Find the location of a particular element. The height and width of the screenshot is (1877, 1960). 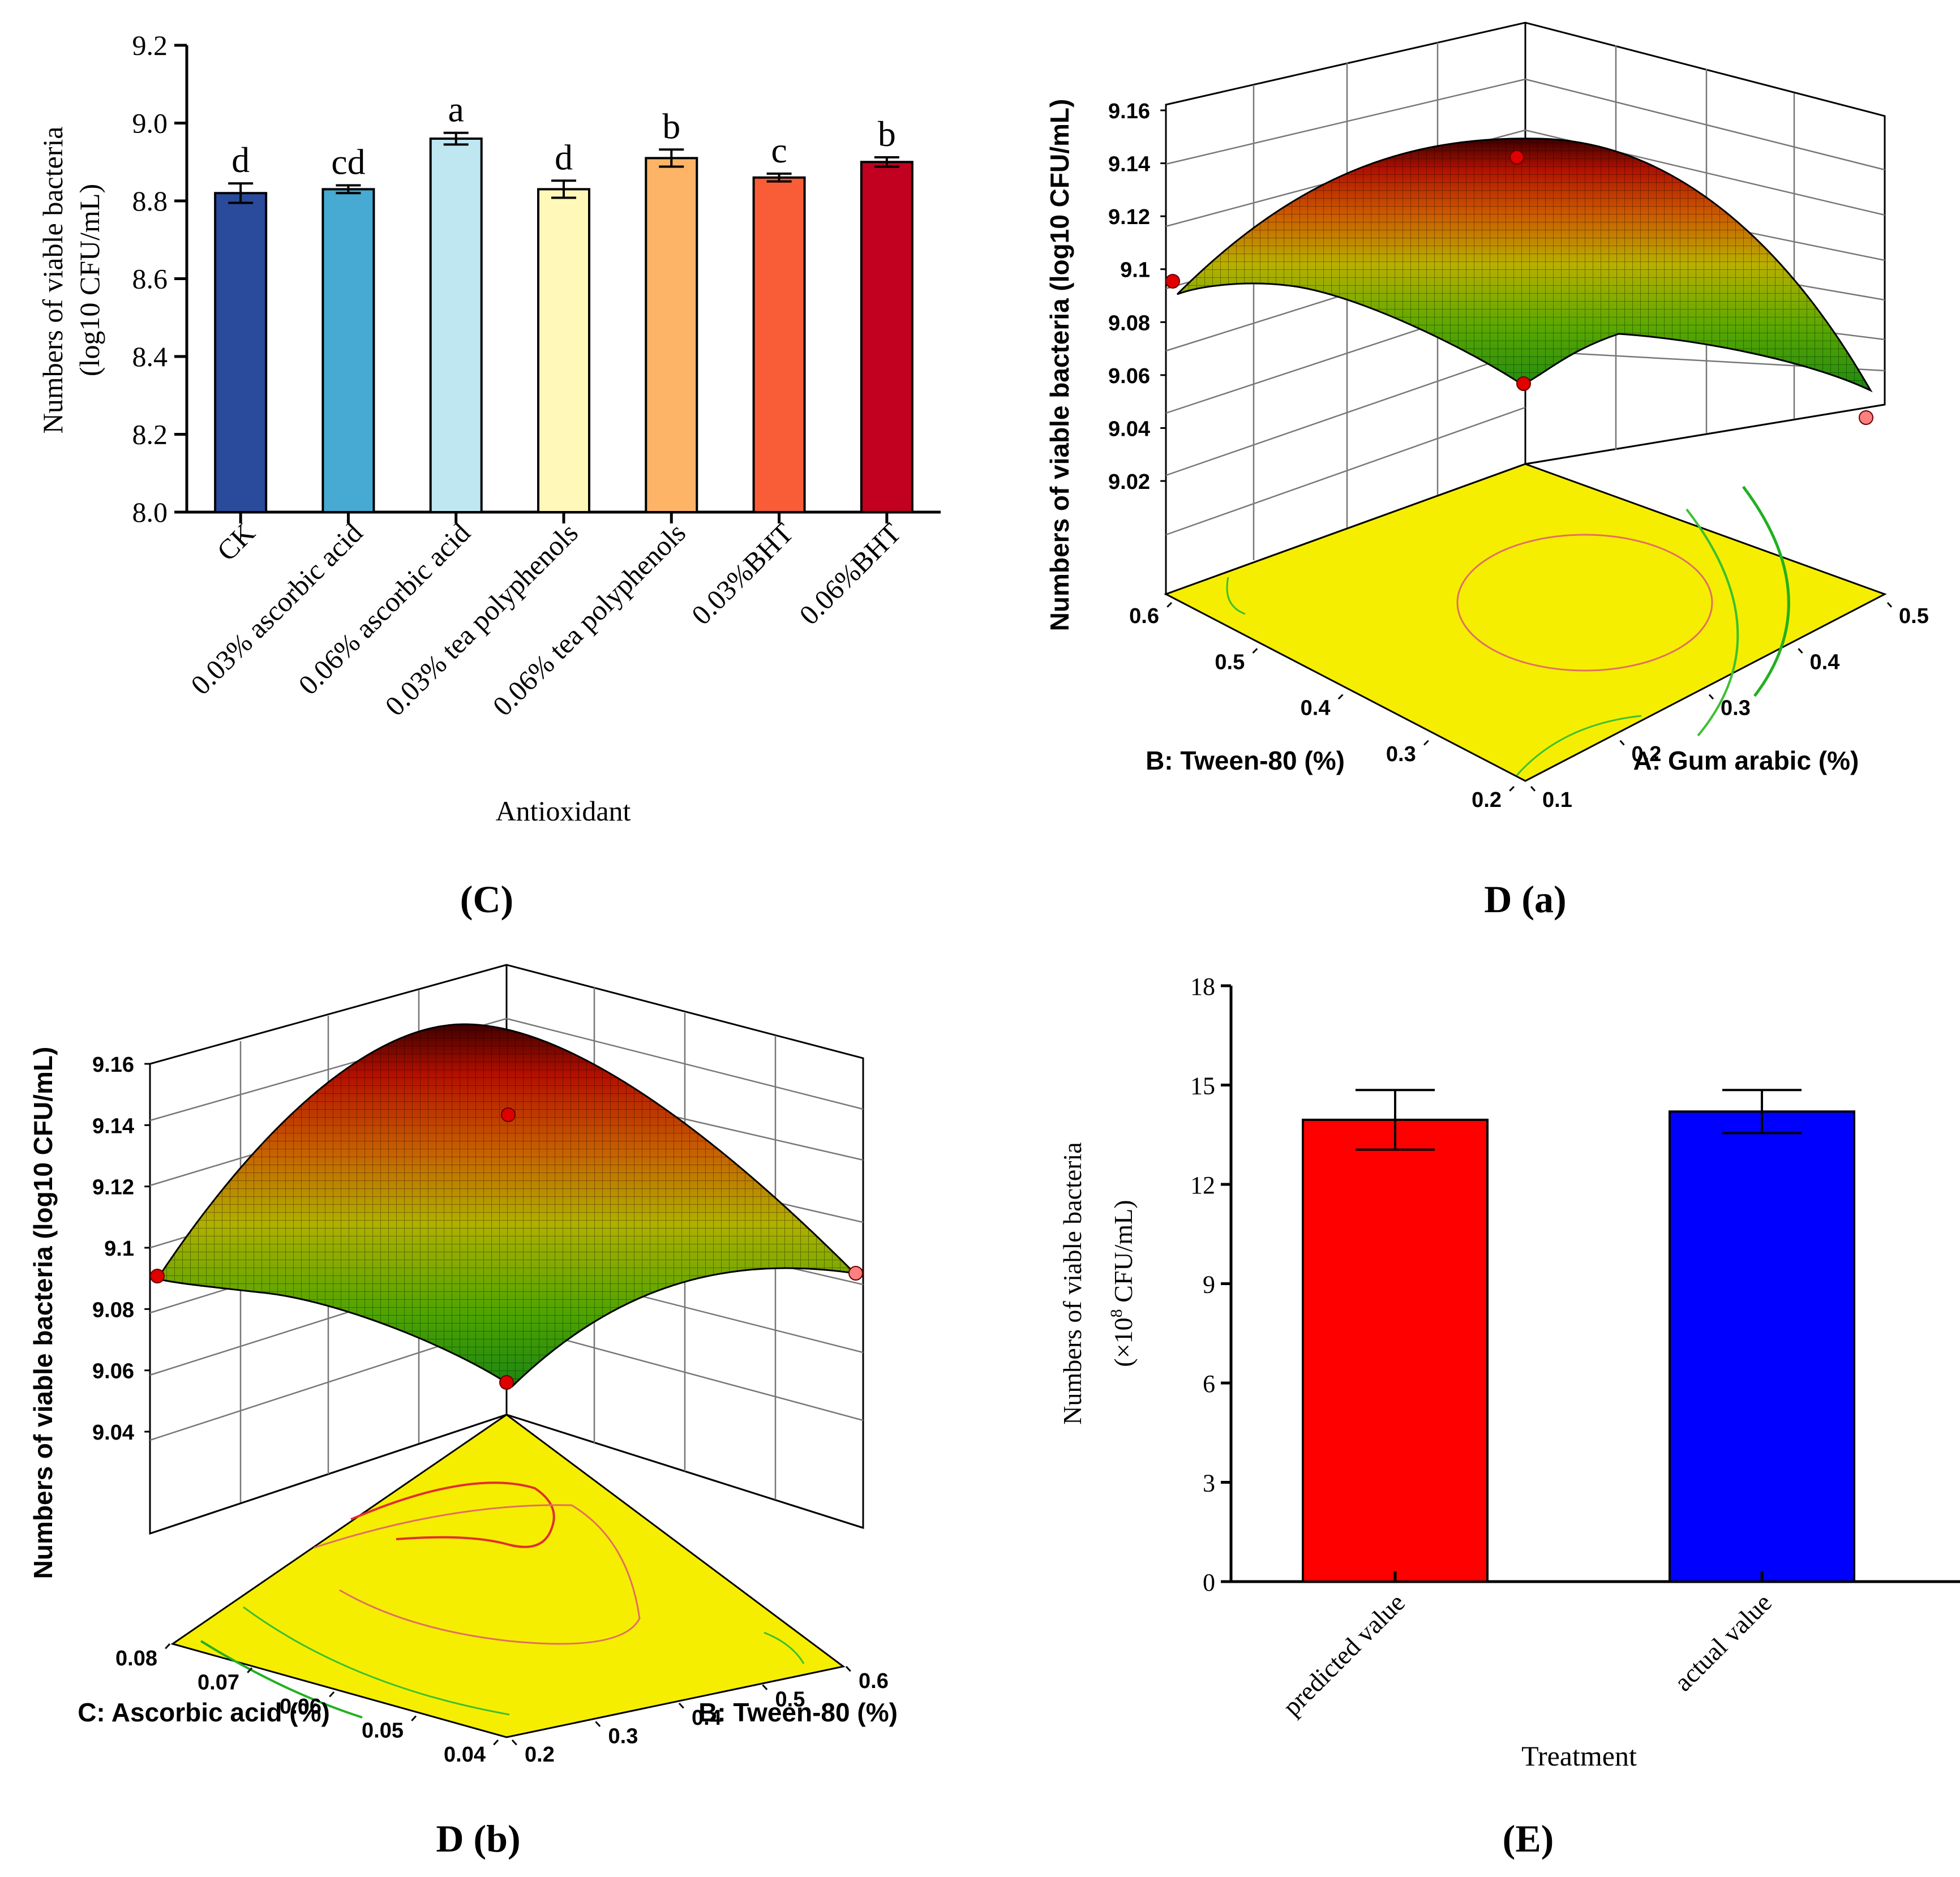

panel-c-caption: (C) is located at coordinates (487, 899).